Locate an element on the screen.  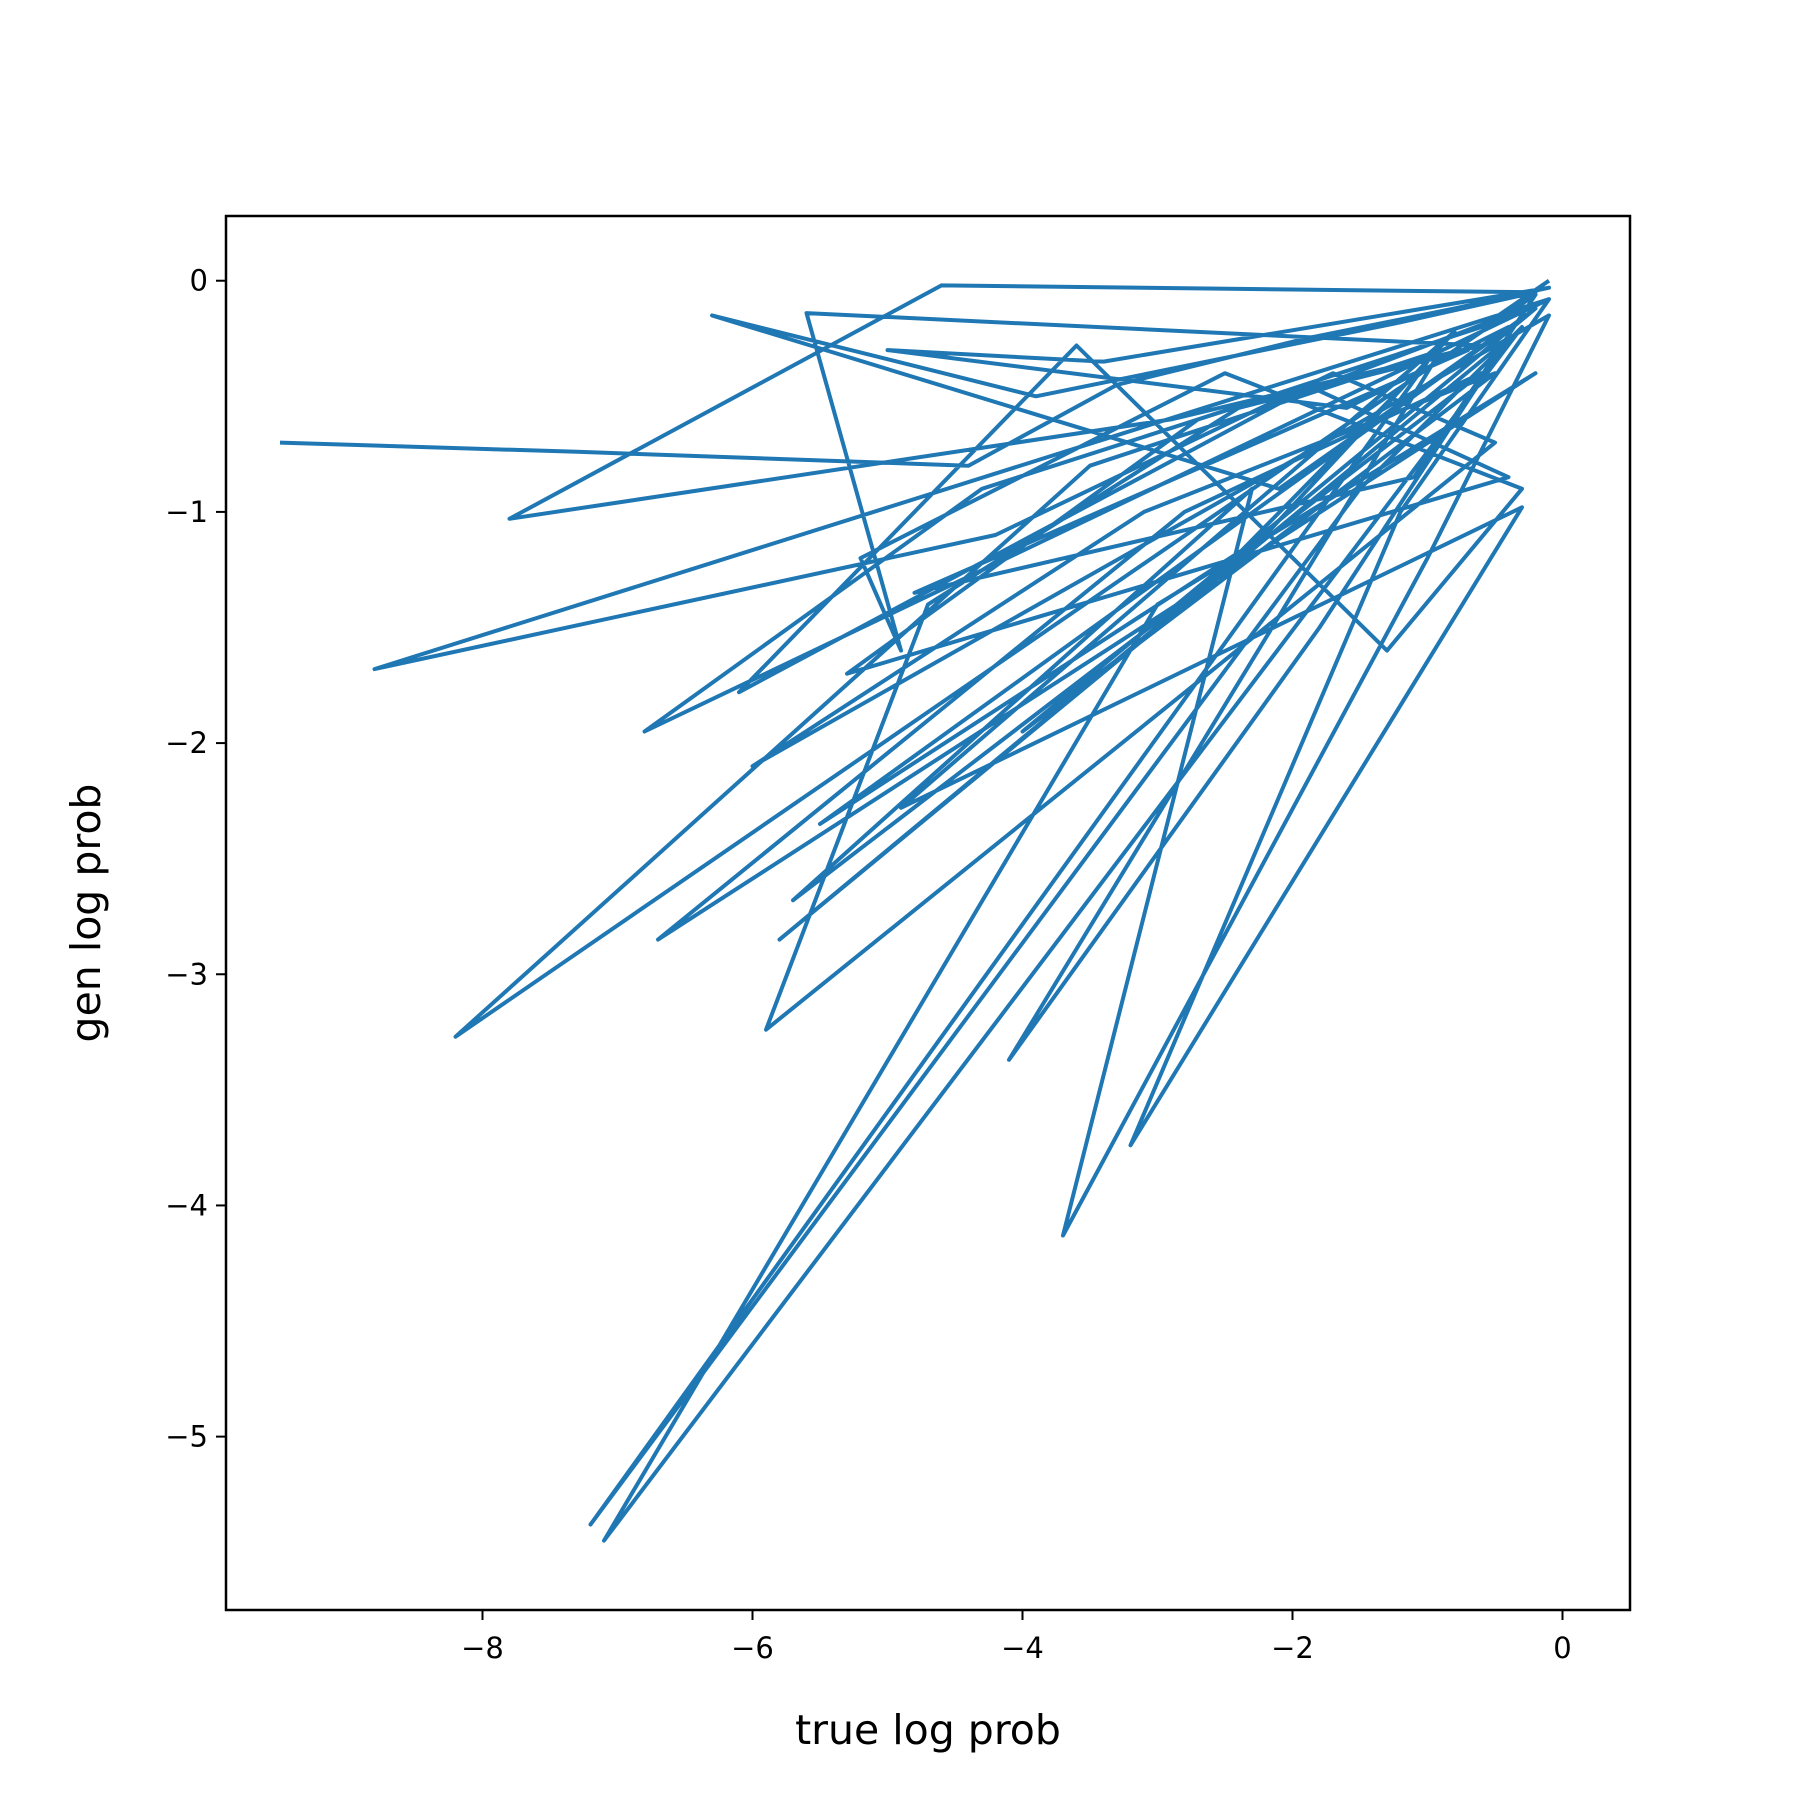
y-tick-label: −4 is located at coordinates (186, 1205).